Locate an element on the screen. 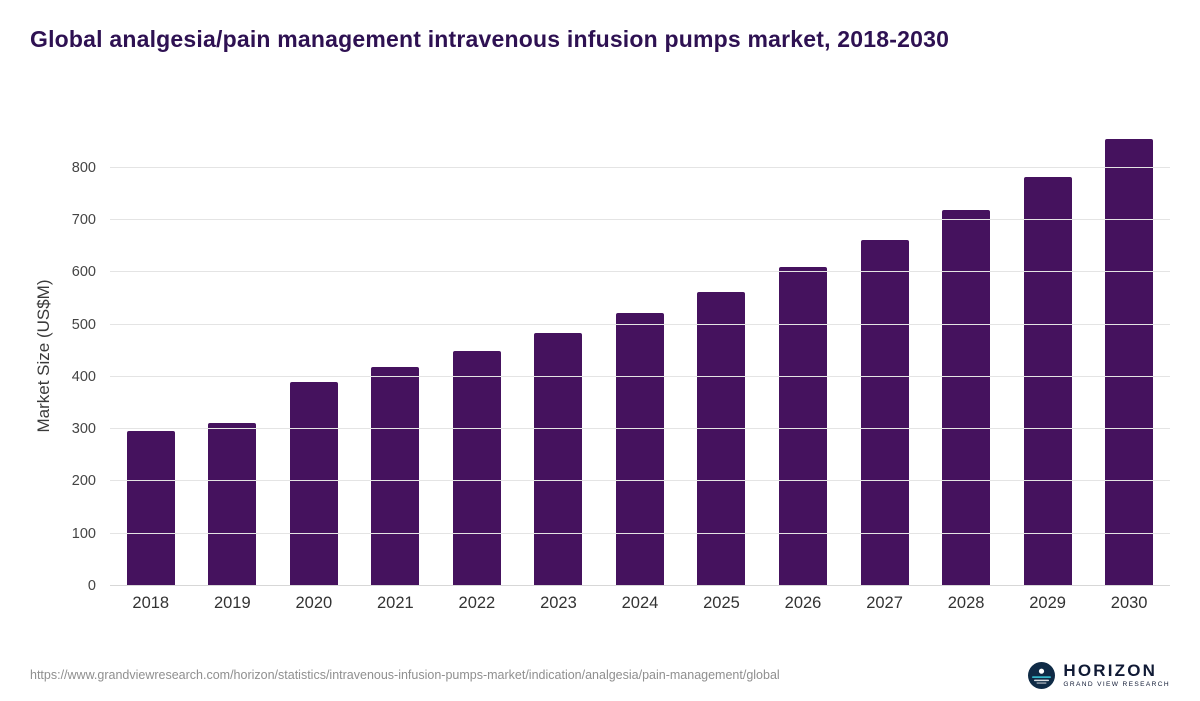  bar-slot-2019 is located at coordinates (233, 356).